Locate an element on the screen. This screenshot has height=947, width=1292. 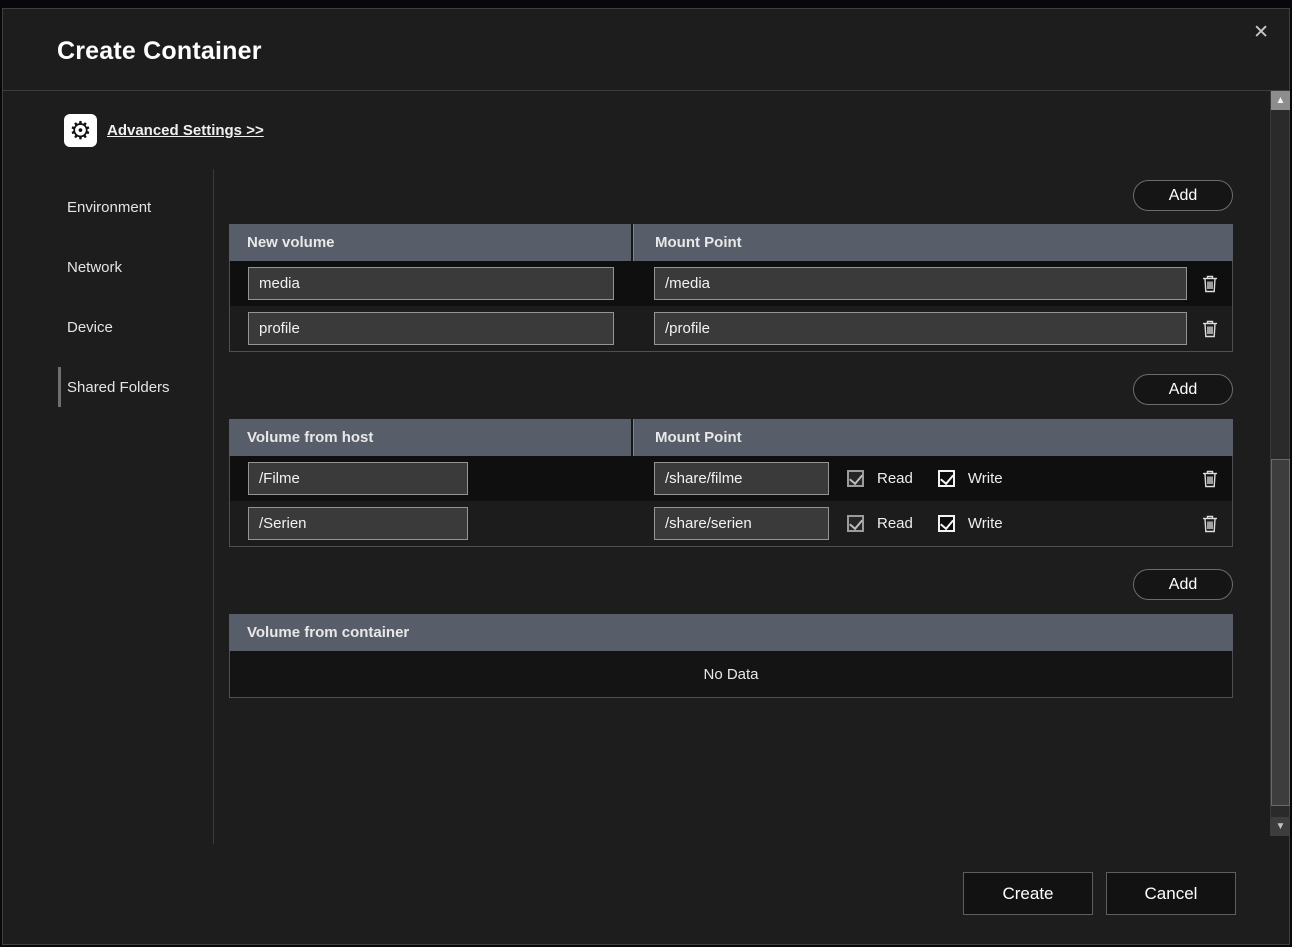
close-icon: ✕ is located at coordinates (1261, 32).